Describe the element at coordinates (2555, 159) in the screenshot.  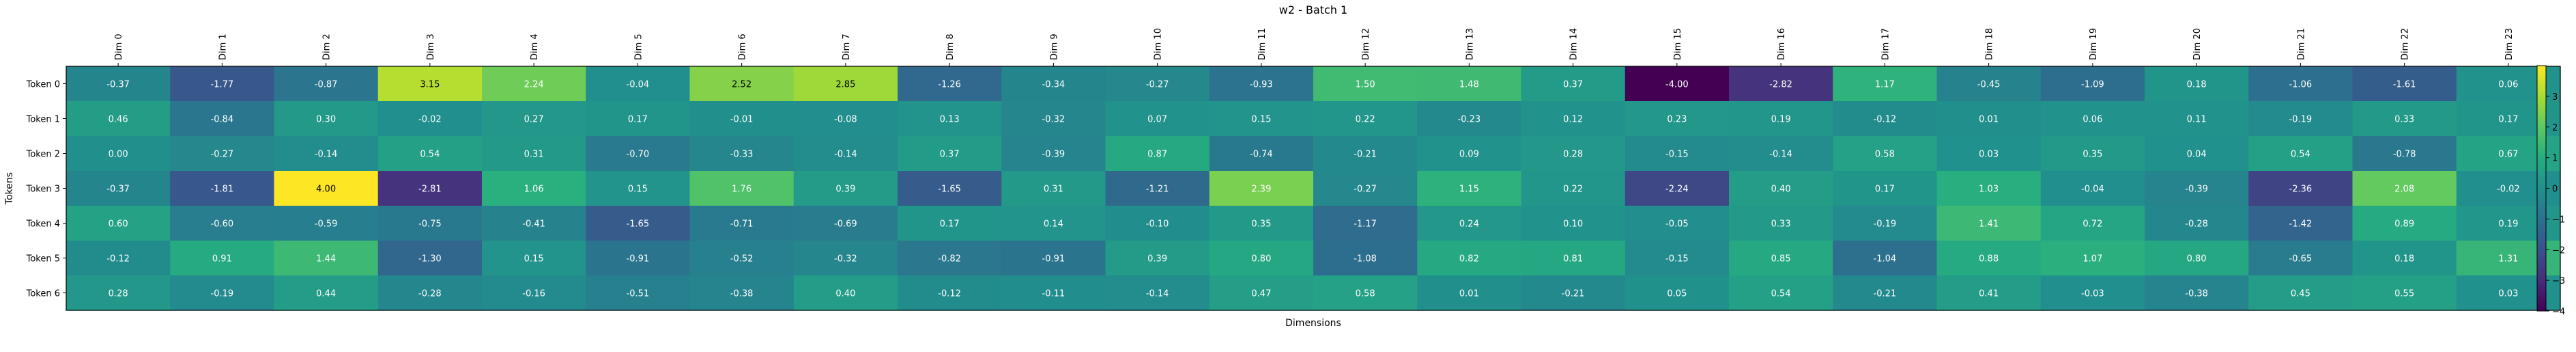
I see `colorbar-tick-label: 1` at that location.